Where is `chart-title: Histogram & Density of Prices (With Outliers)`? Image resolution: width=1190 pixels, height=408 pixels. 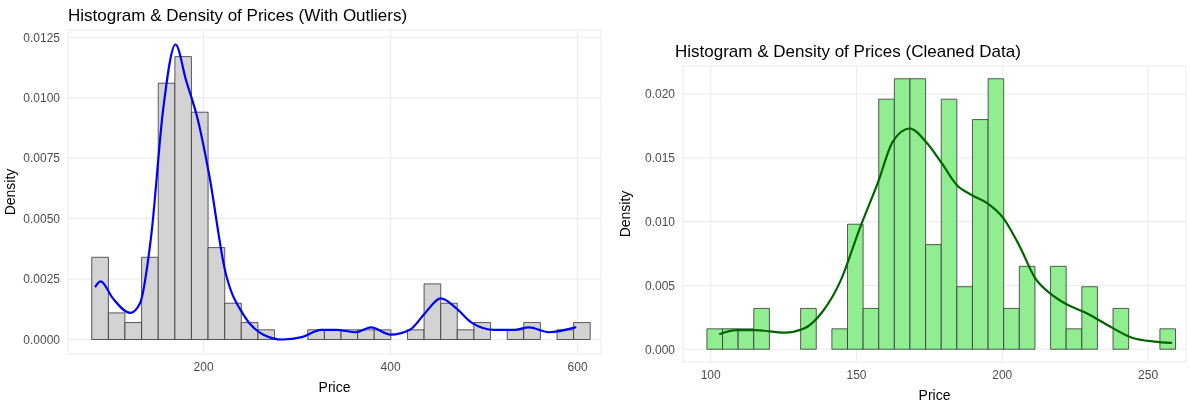
chart-title: Histogram & Density of Prices (With Outliers) is located at coordinates (238, 16).